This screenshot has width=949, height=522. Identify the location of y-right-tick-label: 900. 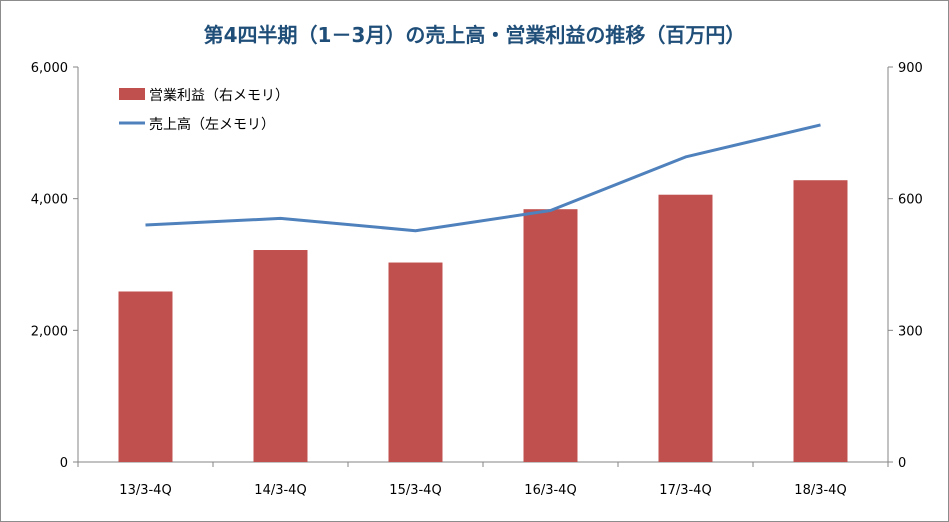
(910, 68).